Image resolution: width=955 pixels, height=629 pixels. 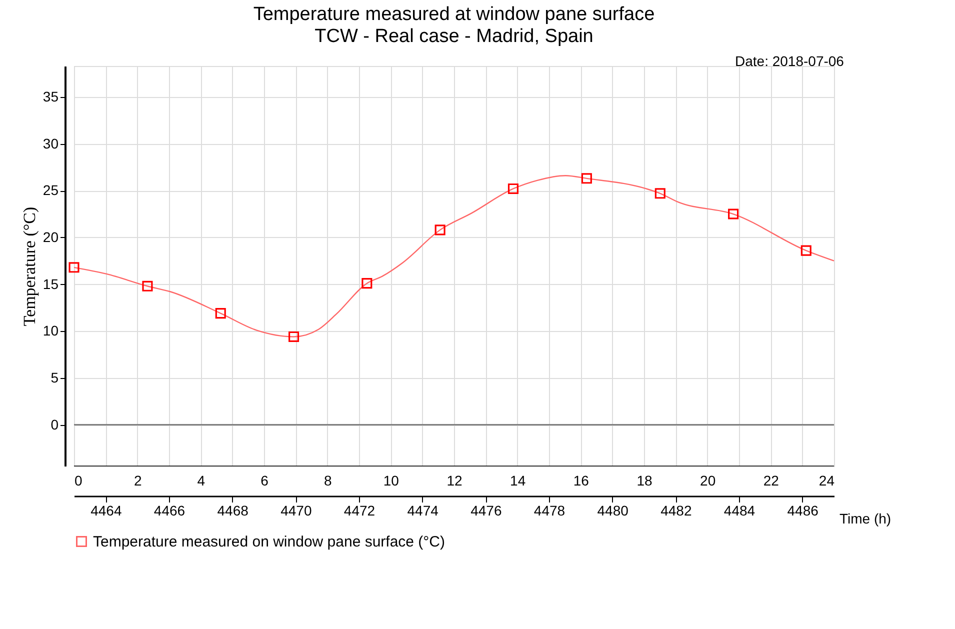 What do you see at coordinates (296, 510) in the screenshot?
I see `x2-tick-label: 4470` at bounding box center [296, 510].